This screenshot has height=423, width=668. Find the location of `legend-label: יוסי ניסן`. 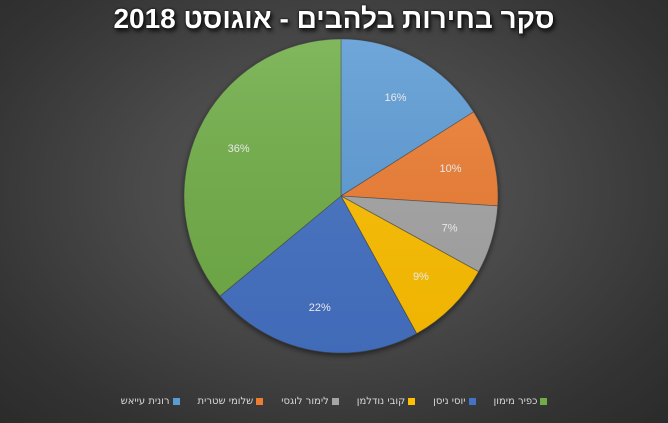

legend-label: יוסי ניסן is located at coordinates (449, 401).